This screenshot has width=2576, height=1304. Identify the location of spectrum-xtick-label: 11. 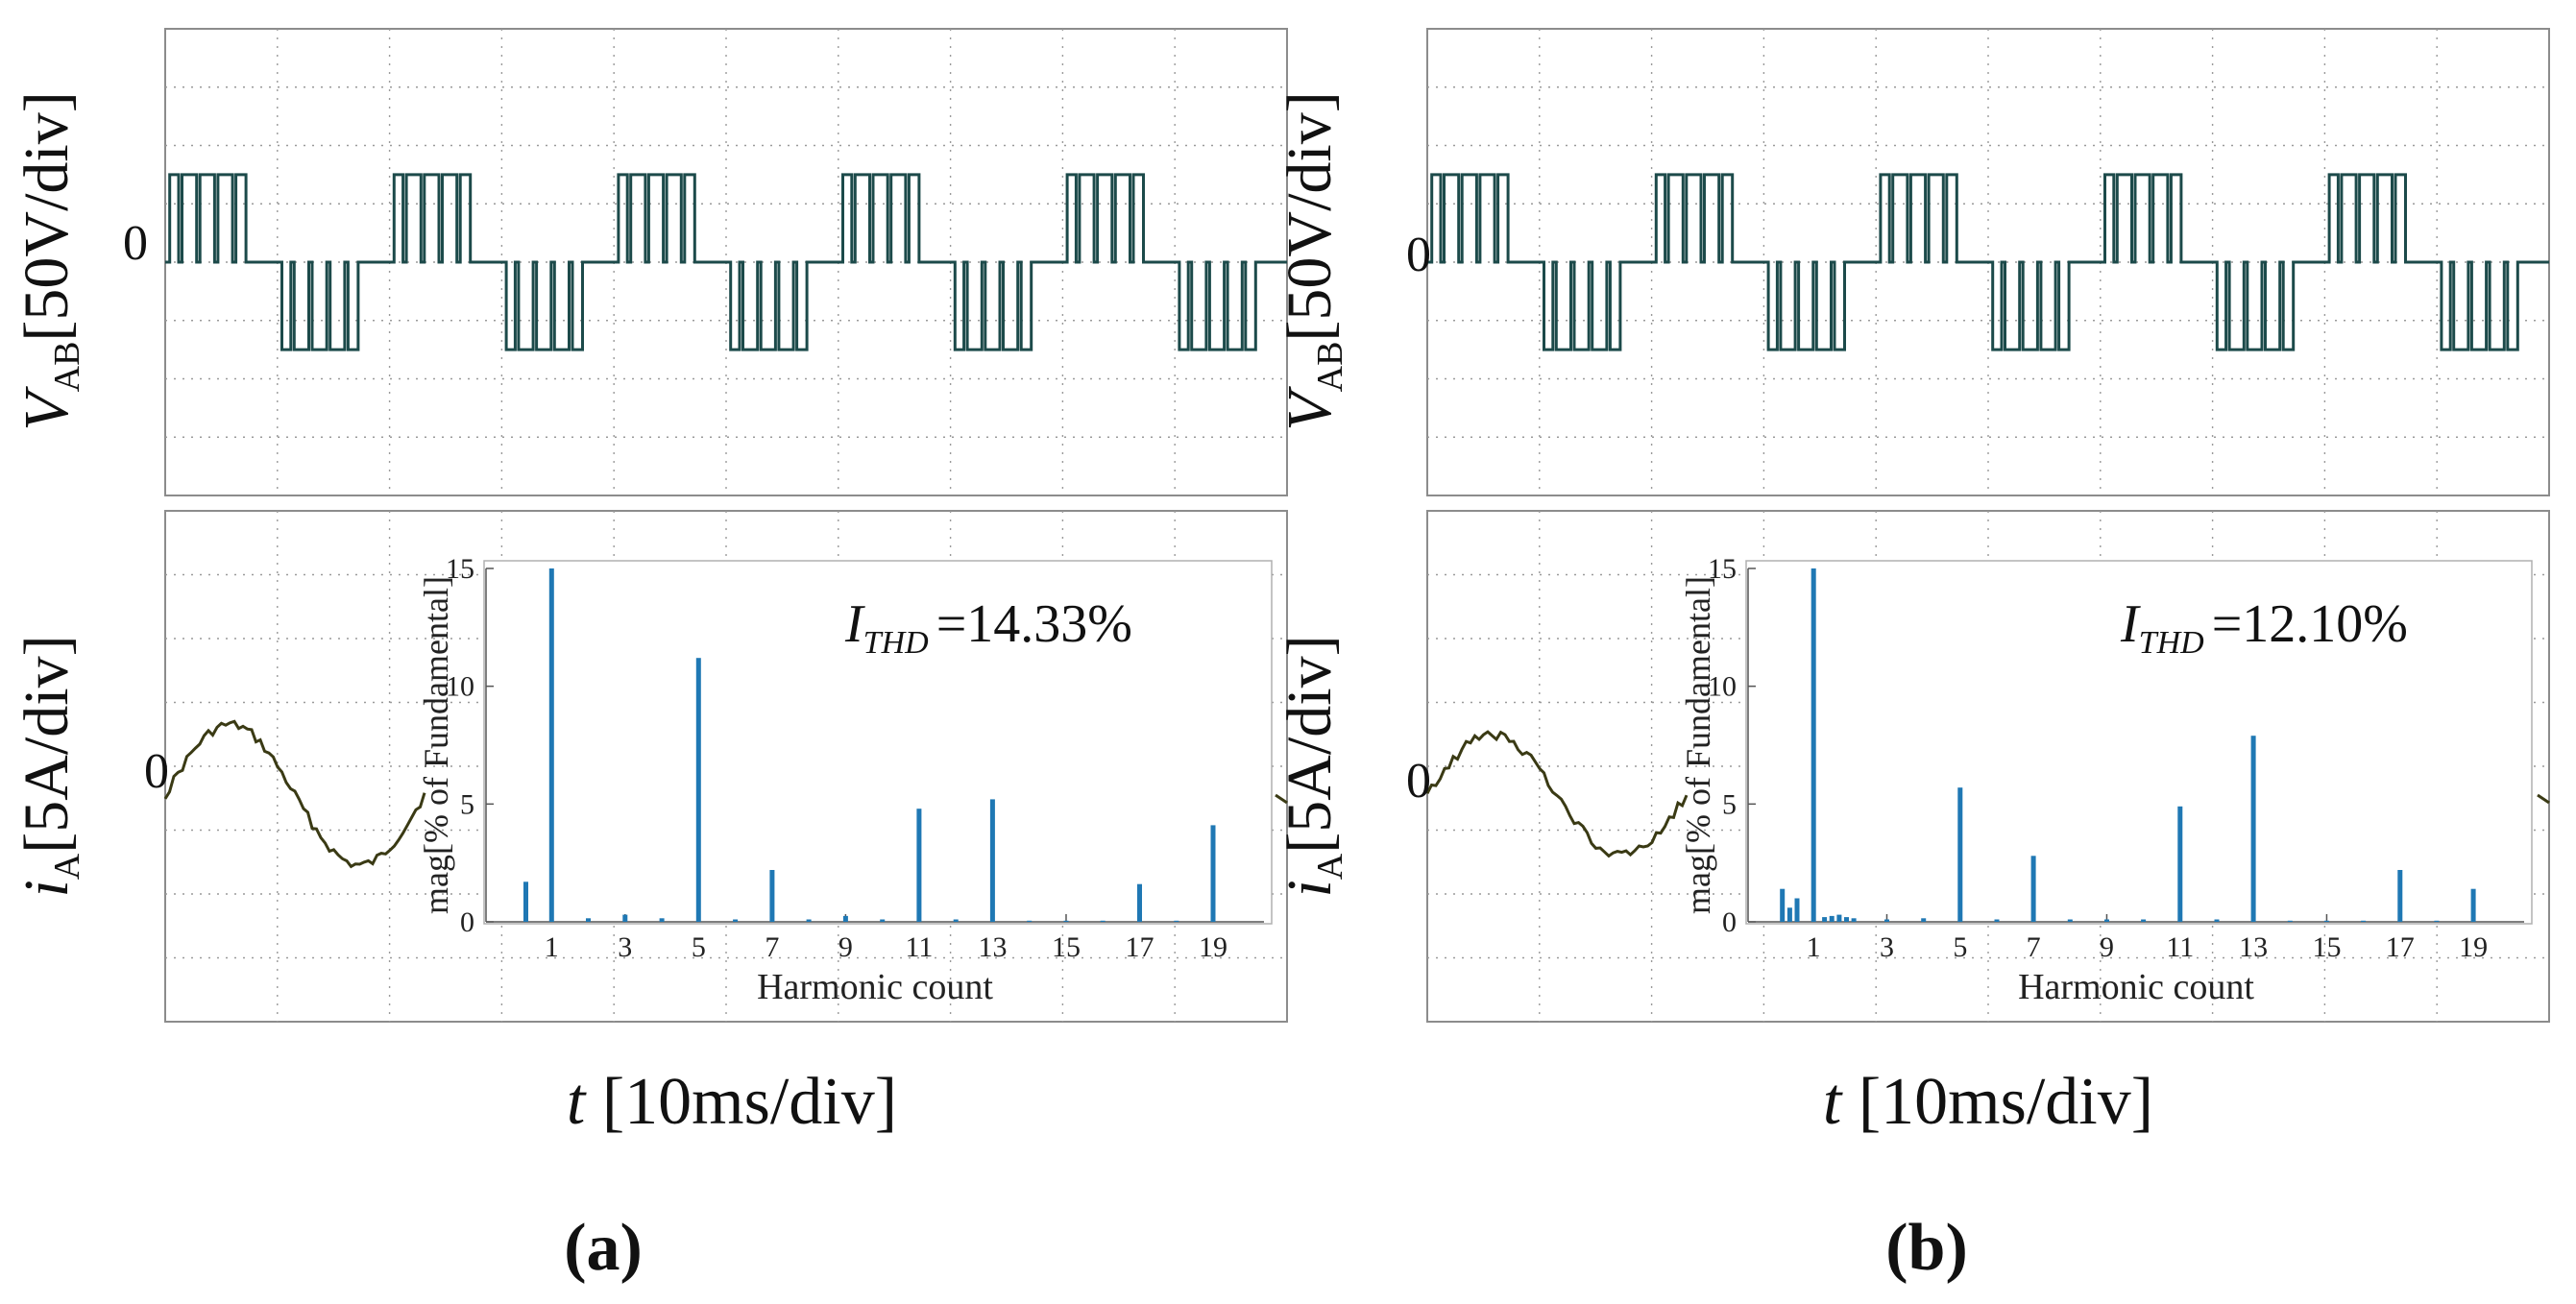
(2180, 947).